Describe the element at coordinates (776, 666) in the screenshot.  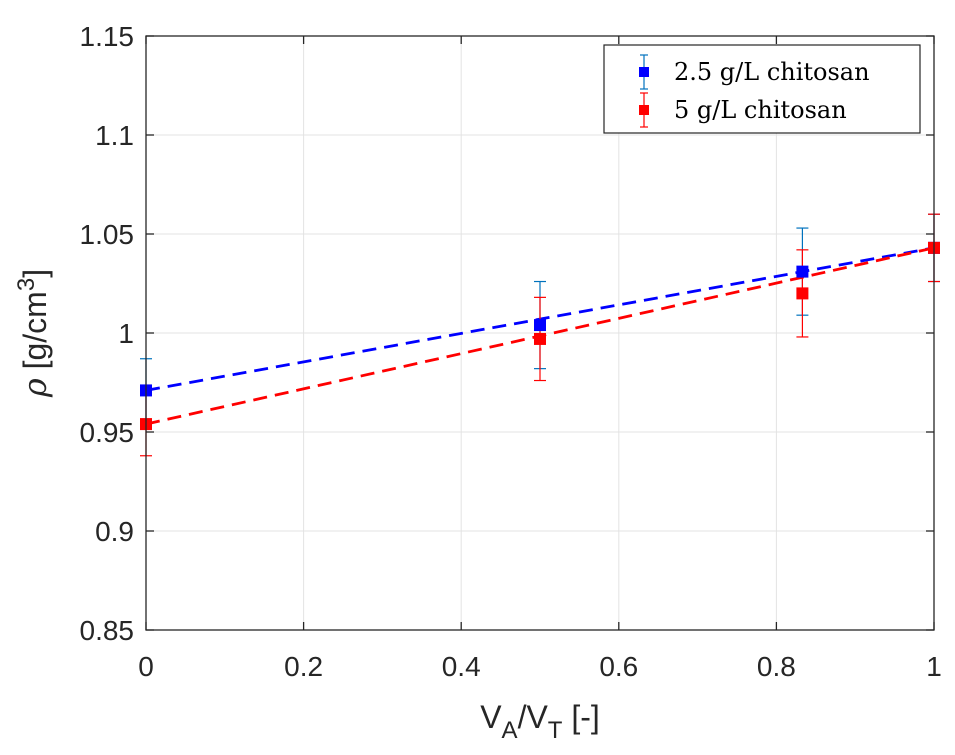
I see `x-tick-label: 0.8` at that location.